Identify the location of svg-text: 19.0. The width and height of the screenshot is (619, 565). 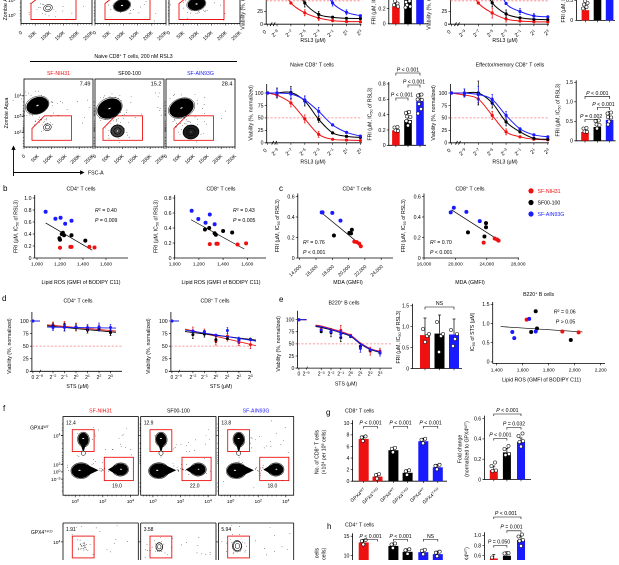
(117, 487).